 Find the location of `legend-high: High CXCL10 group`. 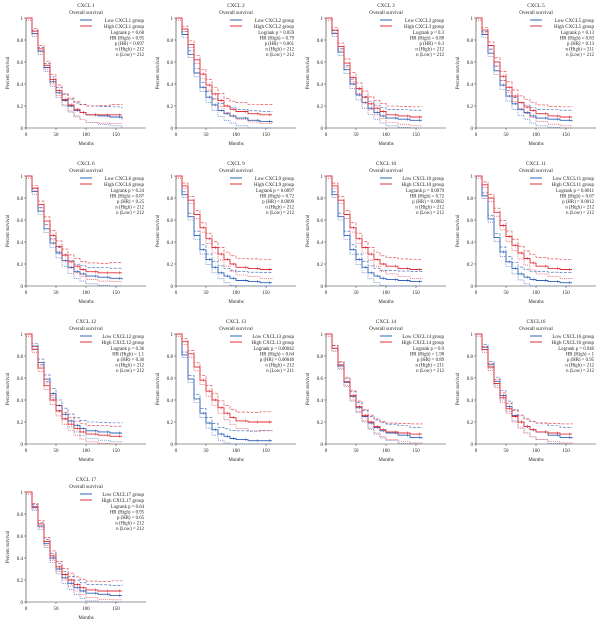

legend-high: High CXCL10 group is located at coordinates (423, 185).